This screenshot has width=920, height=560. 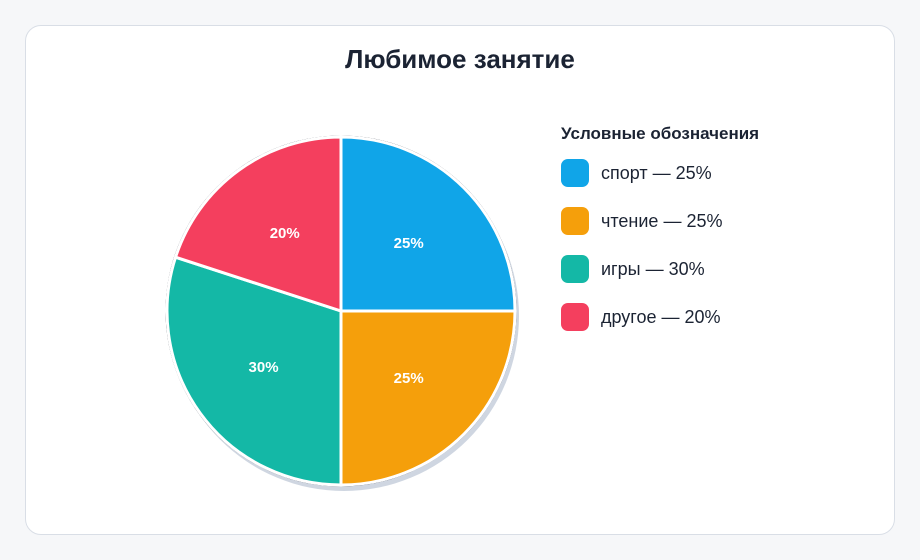 I want to click on pie-slice-label-sport: 25%, so click(x=409, y=243).